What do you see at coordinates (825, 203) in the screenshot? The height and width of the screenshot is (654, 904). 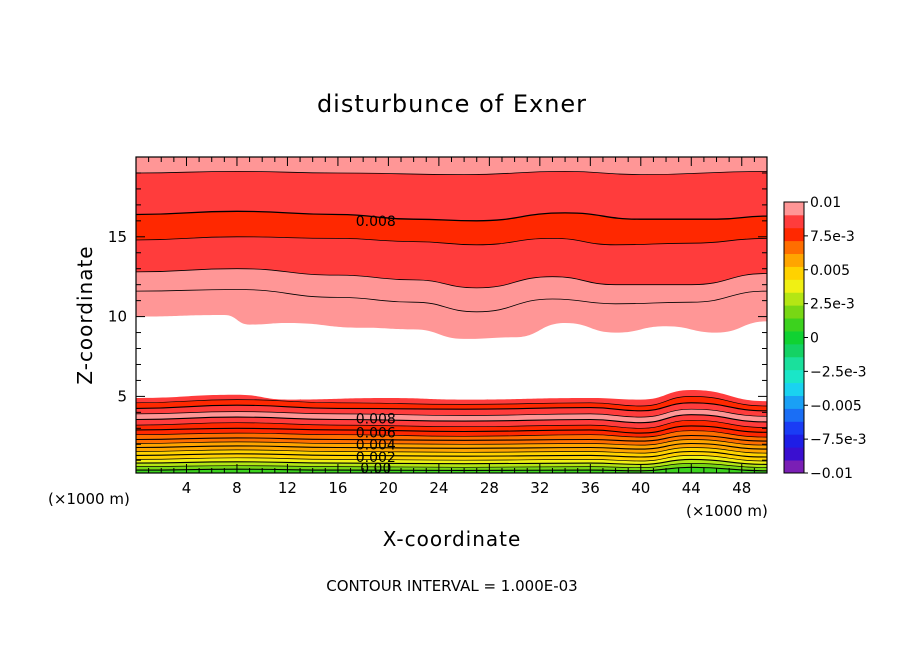 I see `colorbar-tick-label: 0.01` at bounding box center [825, 203].